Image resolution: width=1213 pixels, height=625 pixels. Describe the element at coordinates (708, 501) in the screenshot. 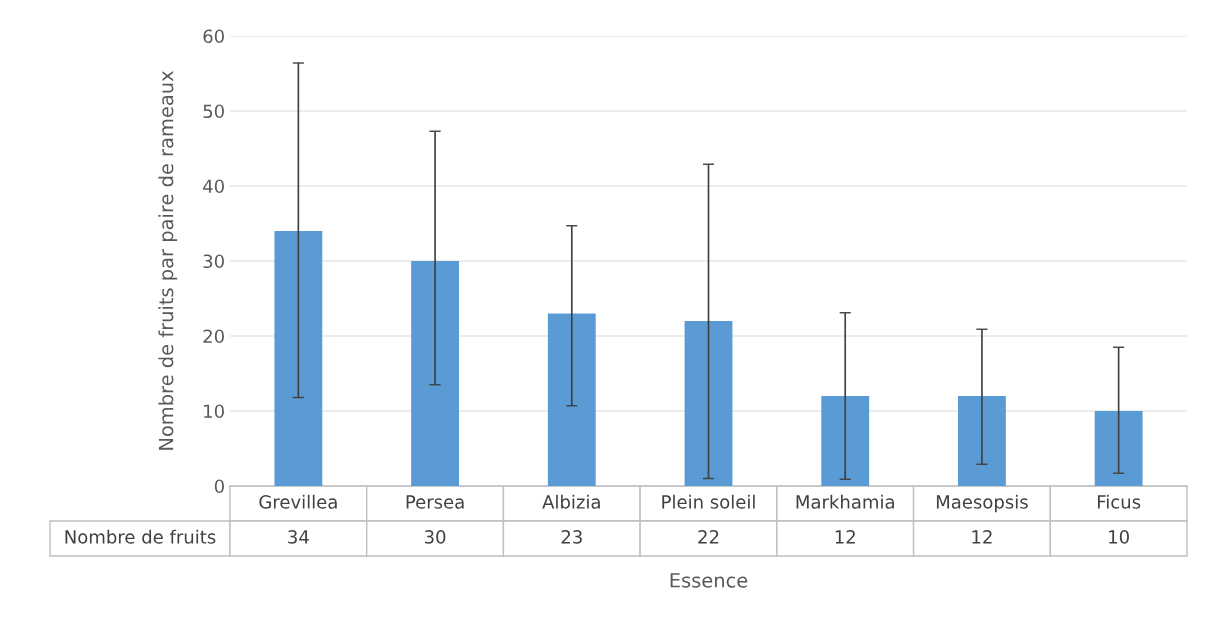

I see `x-tick-label: Plein soleil` at that location.